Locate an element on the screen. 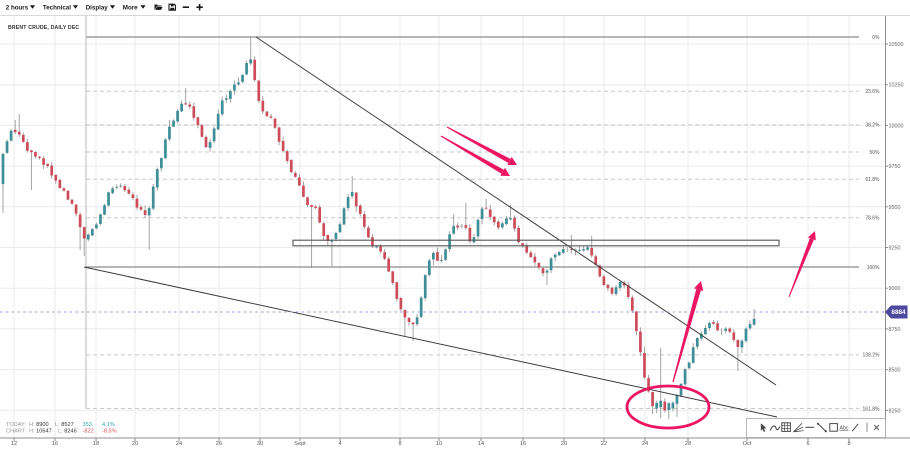  svg-text: Display is located at coordinates (97, 7).